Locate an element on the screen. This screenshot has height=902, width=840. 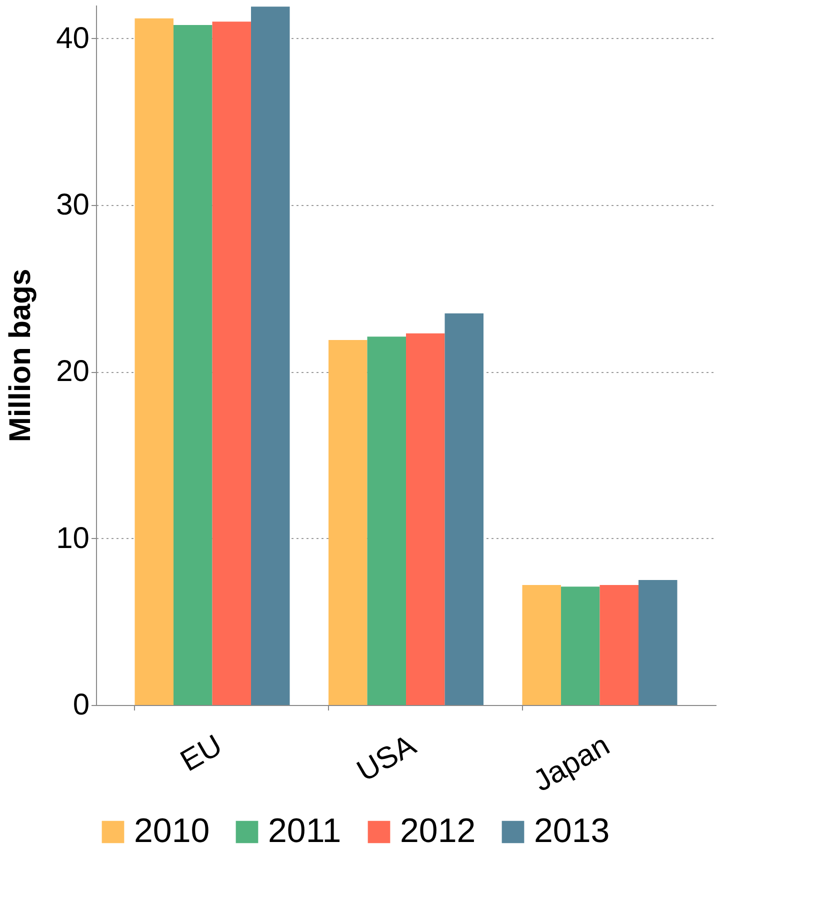
y-tick-label: 20 is located at coordinates (73, 371).